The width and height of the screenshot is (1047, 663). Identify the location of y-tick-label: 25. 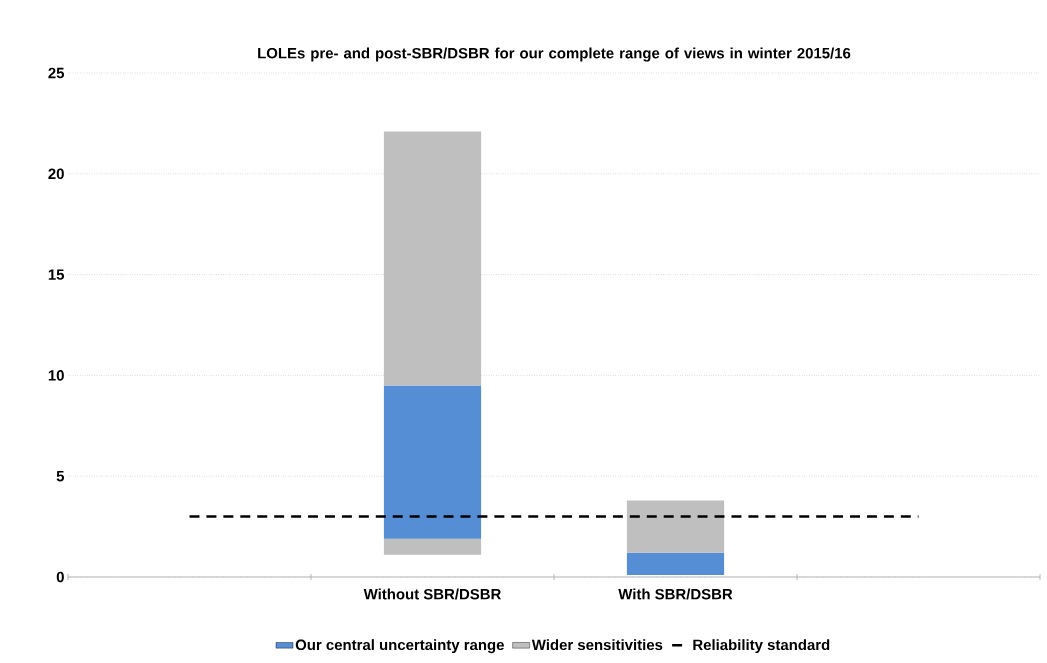
(56, 73).